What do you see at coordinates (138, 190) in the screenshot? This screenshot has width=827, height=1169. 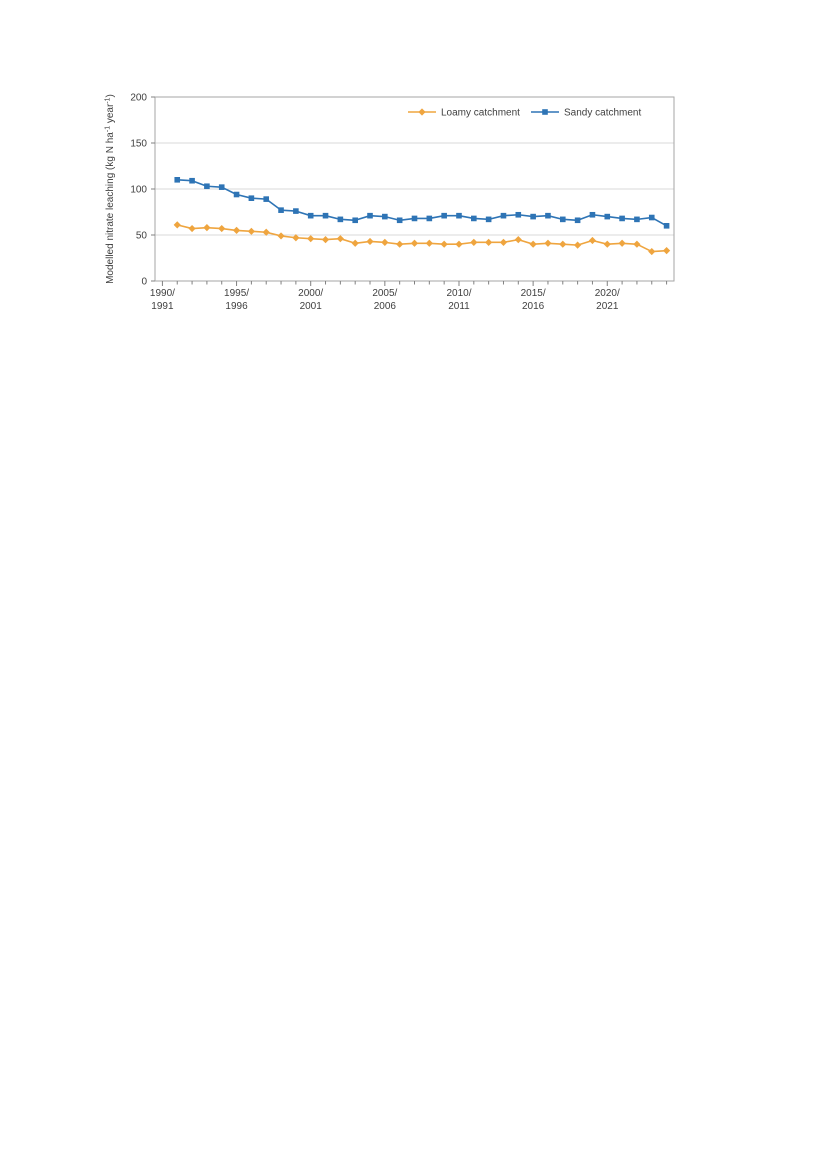 I see `y-tick-label-100: 100` at bounding box center [138, 190].